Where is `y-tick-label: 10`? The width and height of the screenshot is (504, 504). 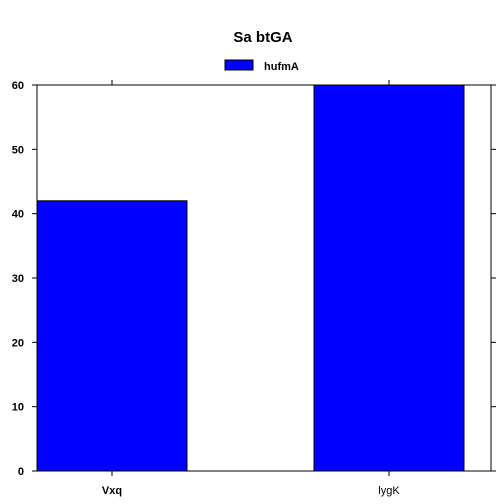
y-tick-label: 10 is located at coordinates (18, 408).